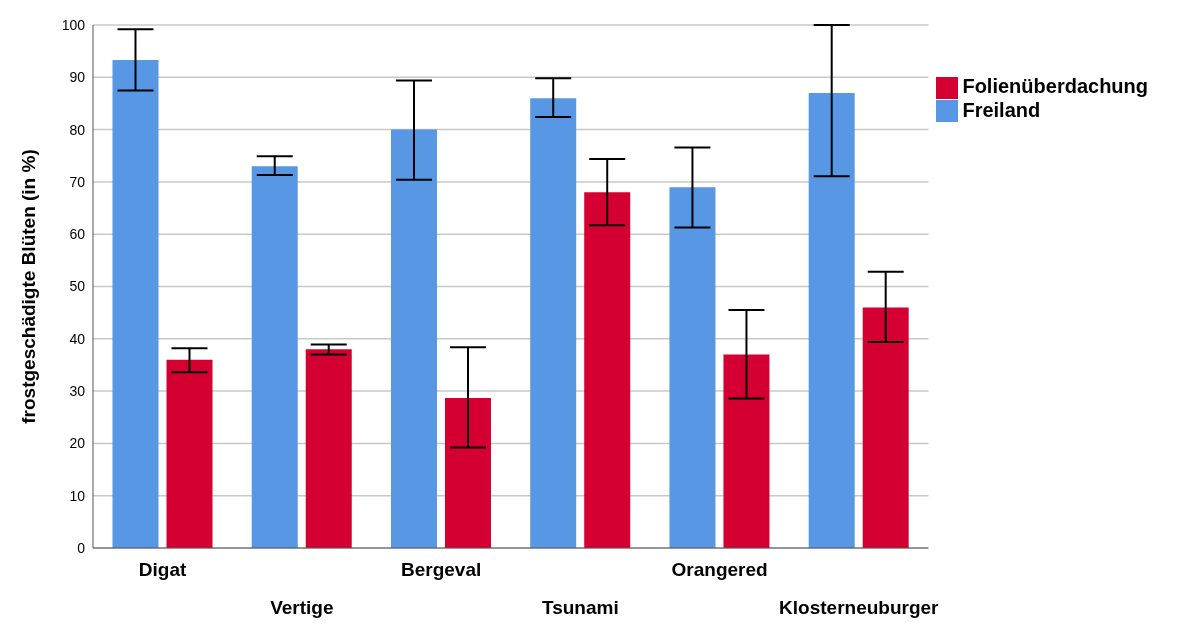  I want to click on y-tick-label: 20, so click(77, 443).